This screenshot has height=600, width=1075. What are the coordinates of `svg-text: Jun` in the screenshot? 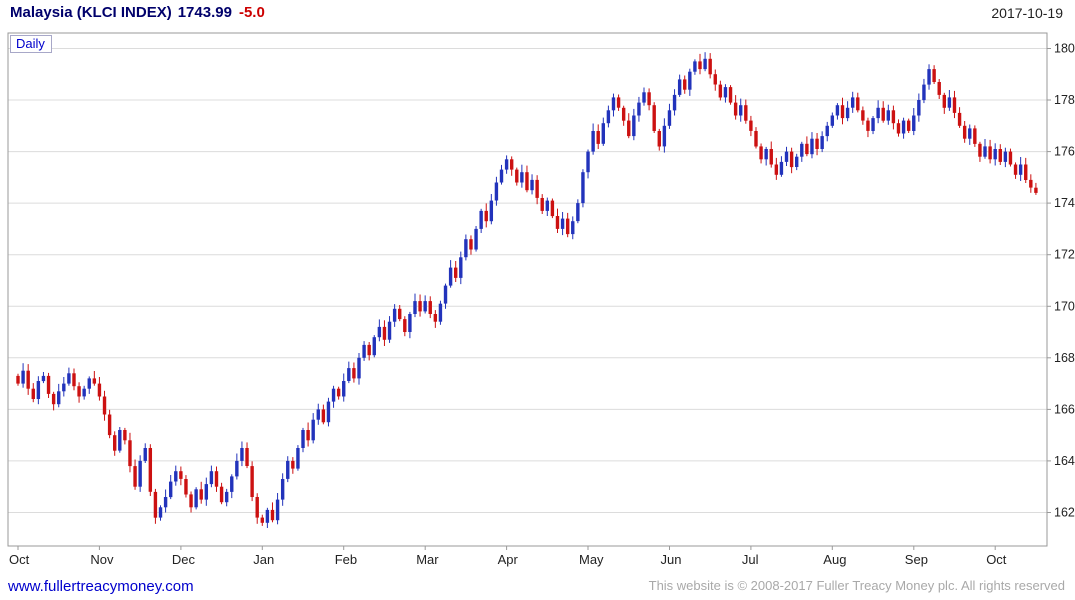 It's located at (671, 559).